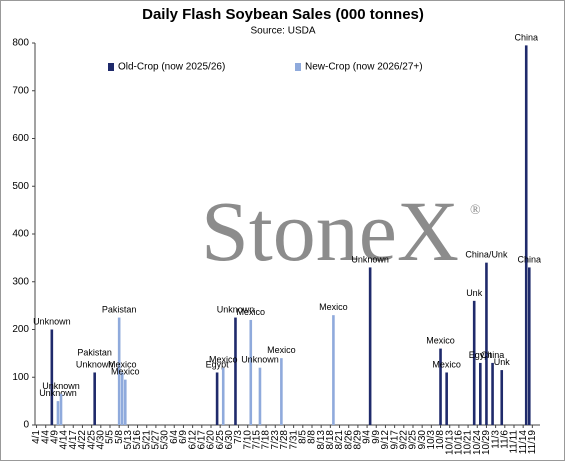 This screenshot has height=461, width=565. What do you see at coordinates (495, 439) in the screenshot?
I see `x-tick-label: 11/3` at bounding box center [495, 439].